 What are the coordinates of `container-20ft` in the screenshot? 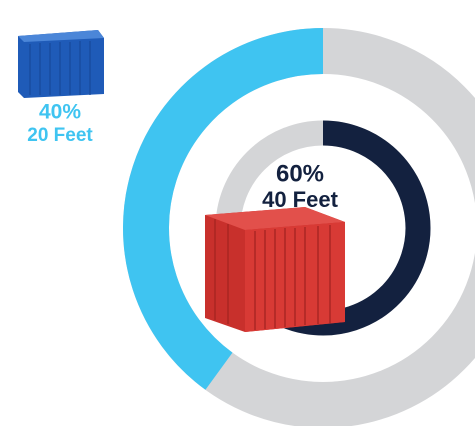 It's located at (61, 64).